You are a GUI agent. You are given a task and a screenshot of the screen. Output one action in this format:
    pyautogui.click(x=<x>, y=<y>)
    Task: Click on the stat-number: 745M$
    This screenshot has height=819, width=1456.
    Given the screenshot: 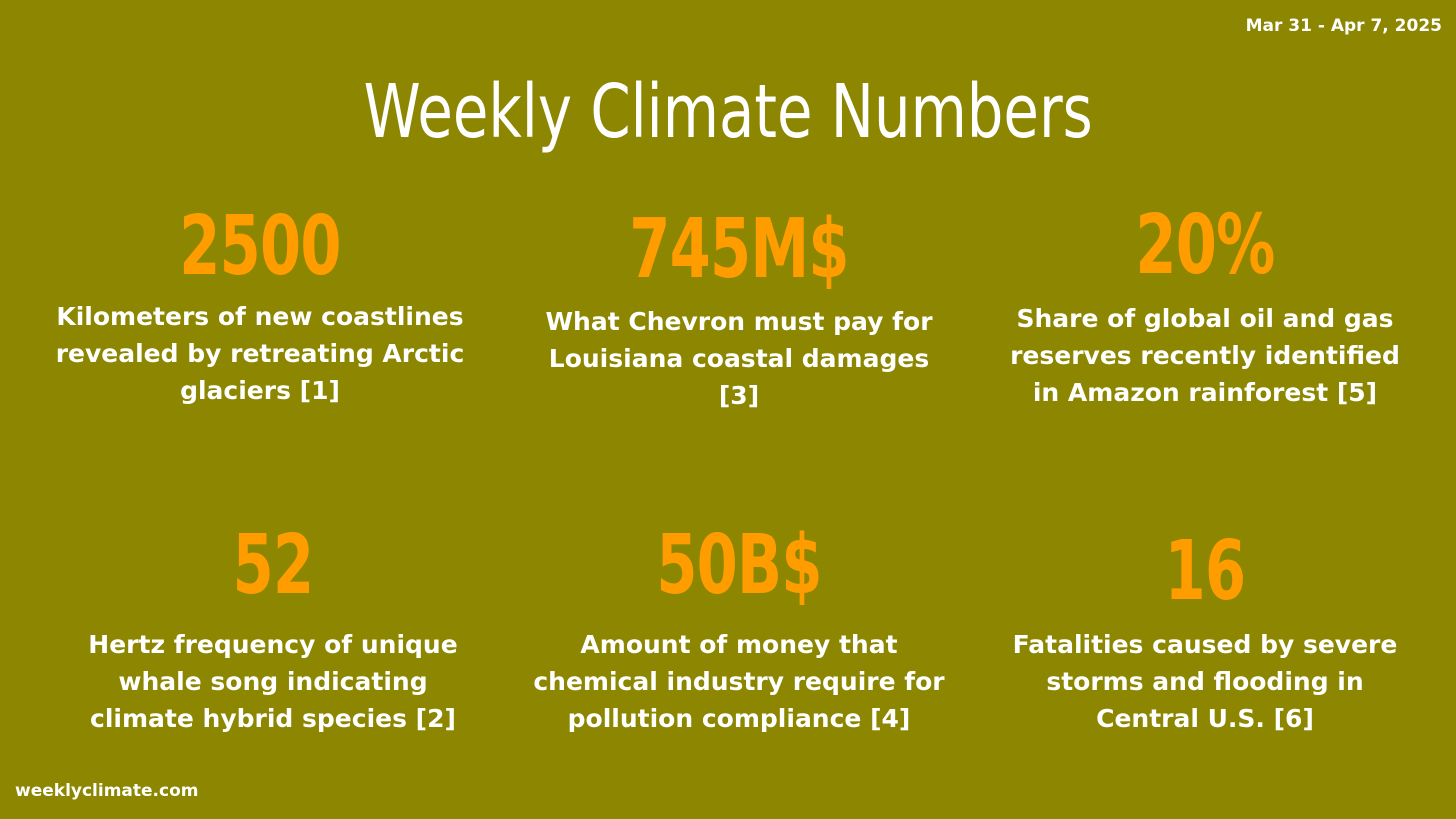 What is the action you would take?
    pyautogui.click(x=739, y=249)
    